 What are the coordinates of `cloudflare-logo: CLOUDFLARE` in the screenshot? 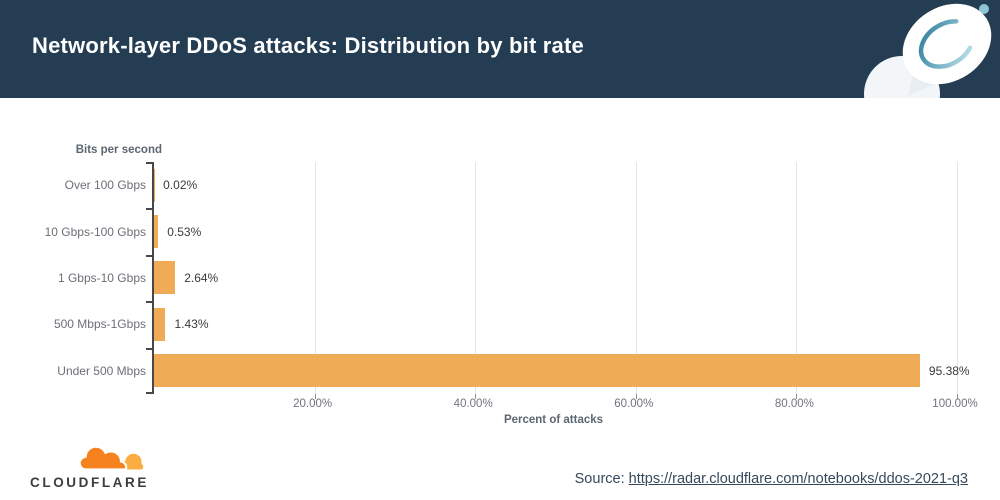 It's located at (95, 467).